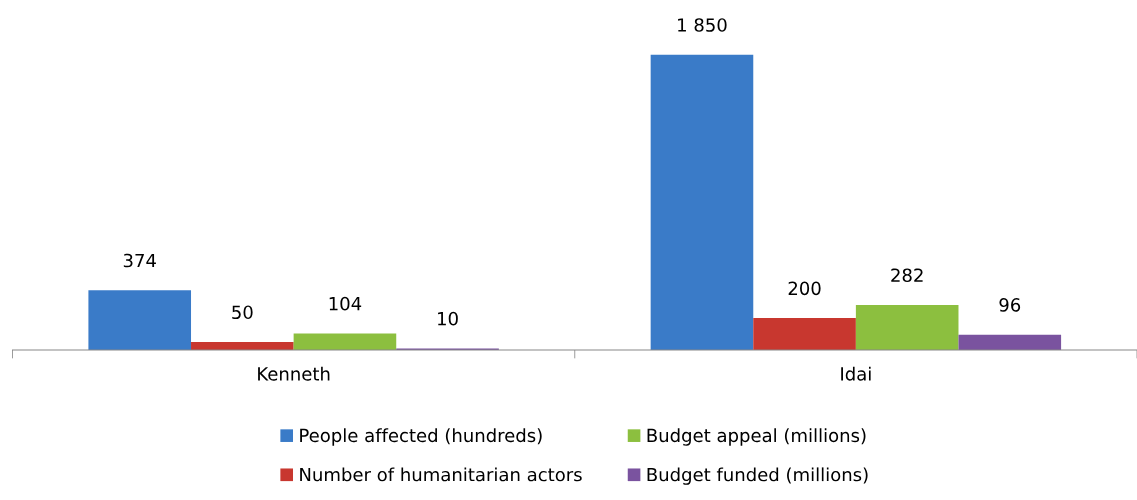 Image resolution: width=1137 pixels, height=500 pixels. I want to click on data-label: 96, so click(1010, 305).